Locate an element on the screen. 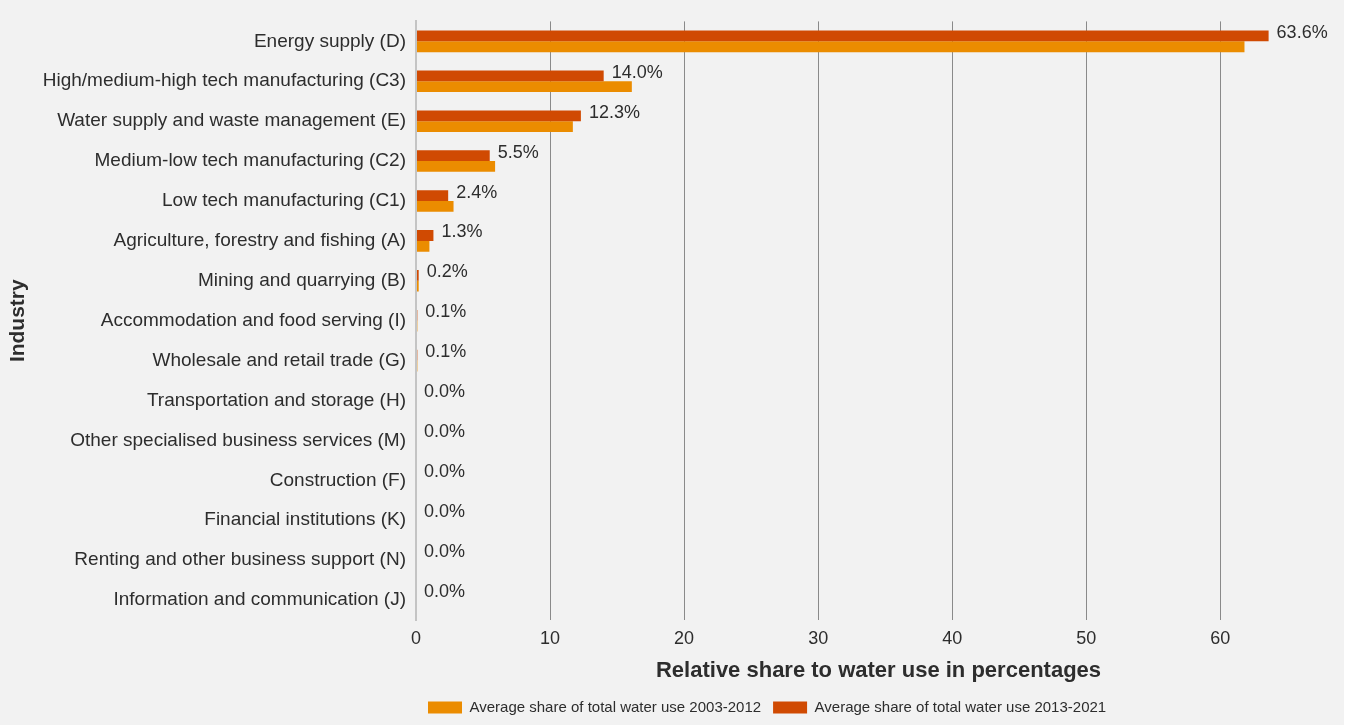 The image size is (1357, 725). legend-label: Average share of total water use 2013-2021 is located at coordinates (960, 706).